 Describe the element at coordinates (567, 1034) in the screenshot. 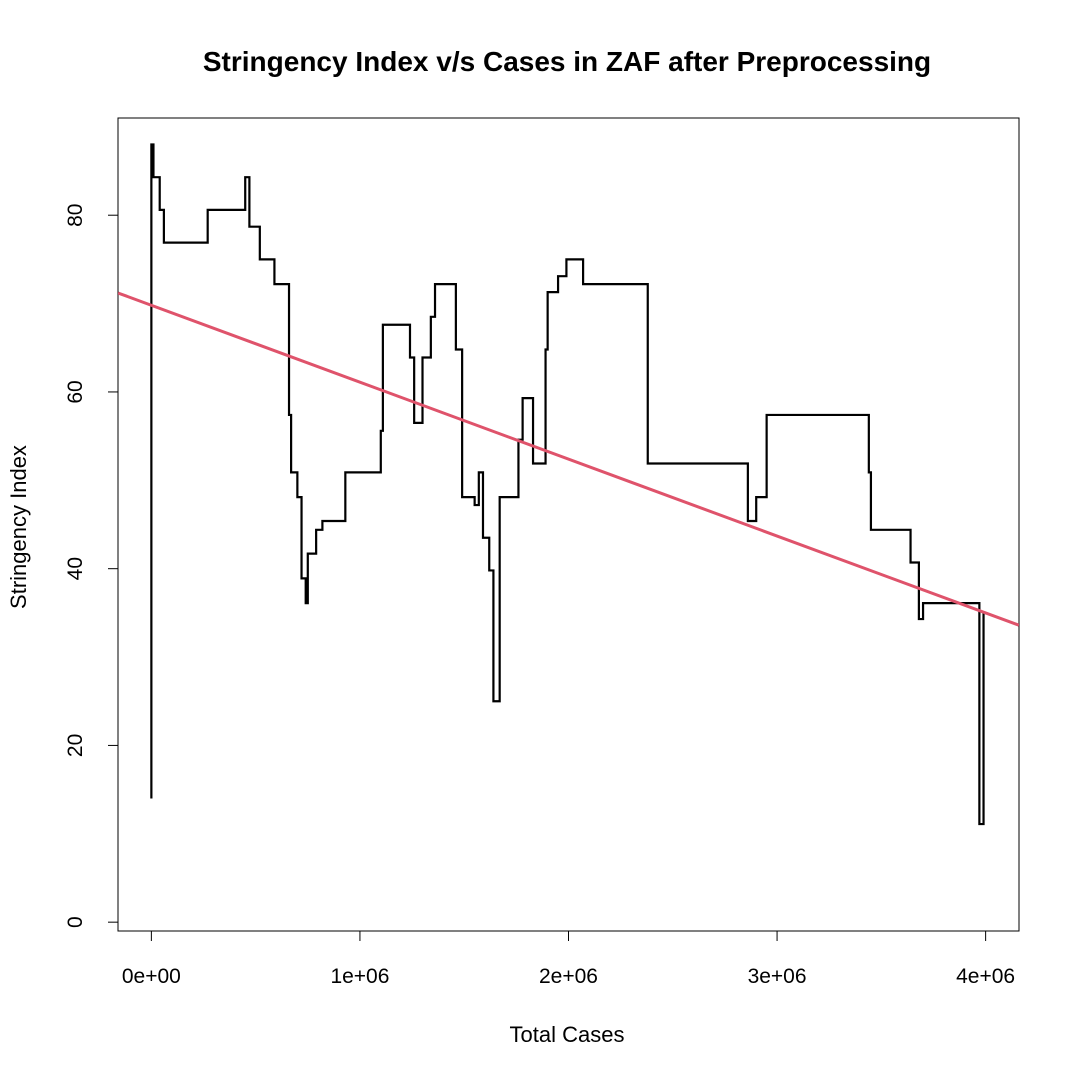

I see `x-axis-label: Total Cases` at that location.